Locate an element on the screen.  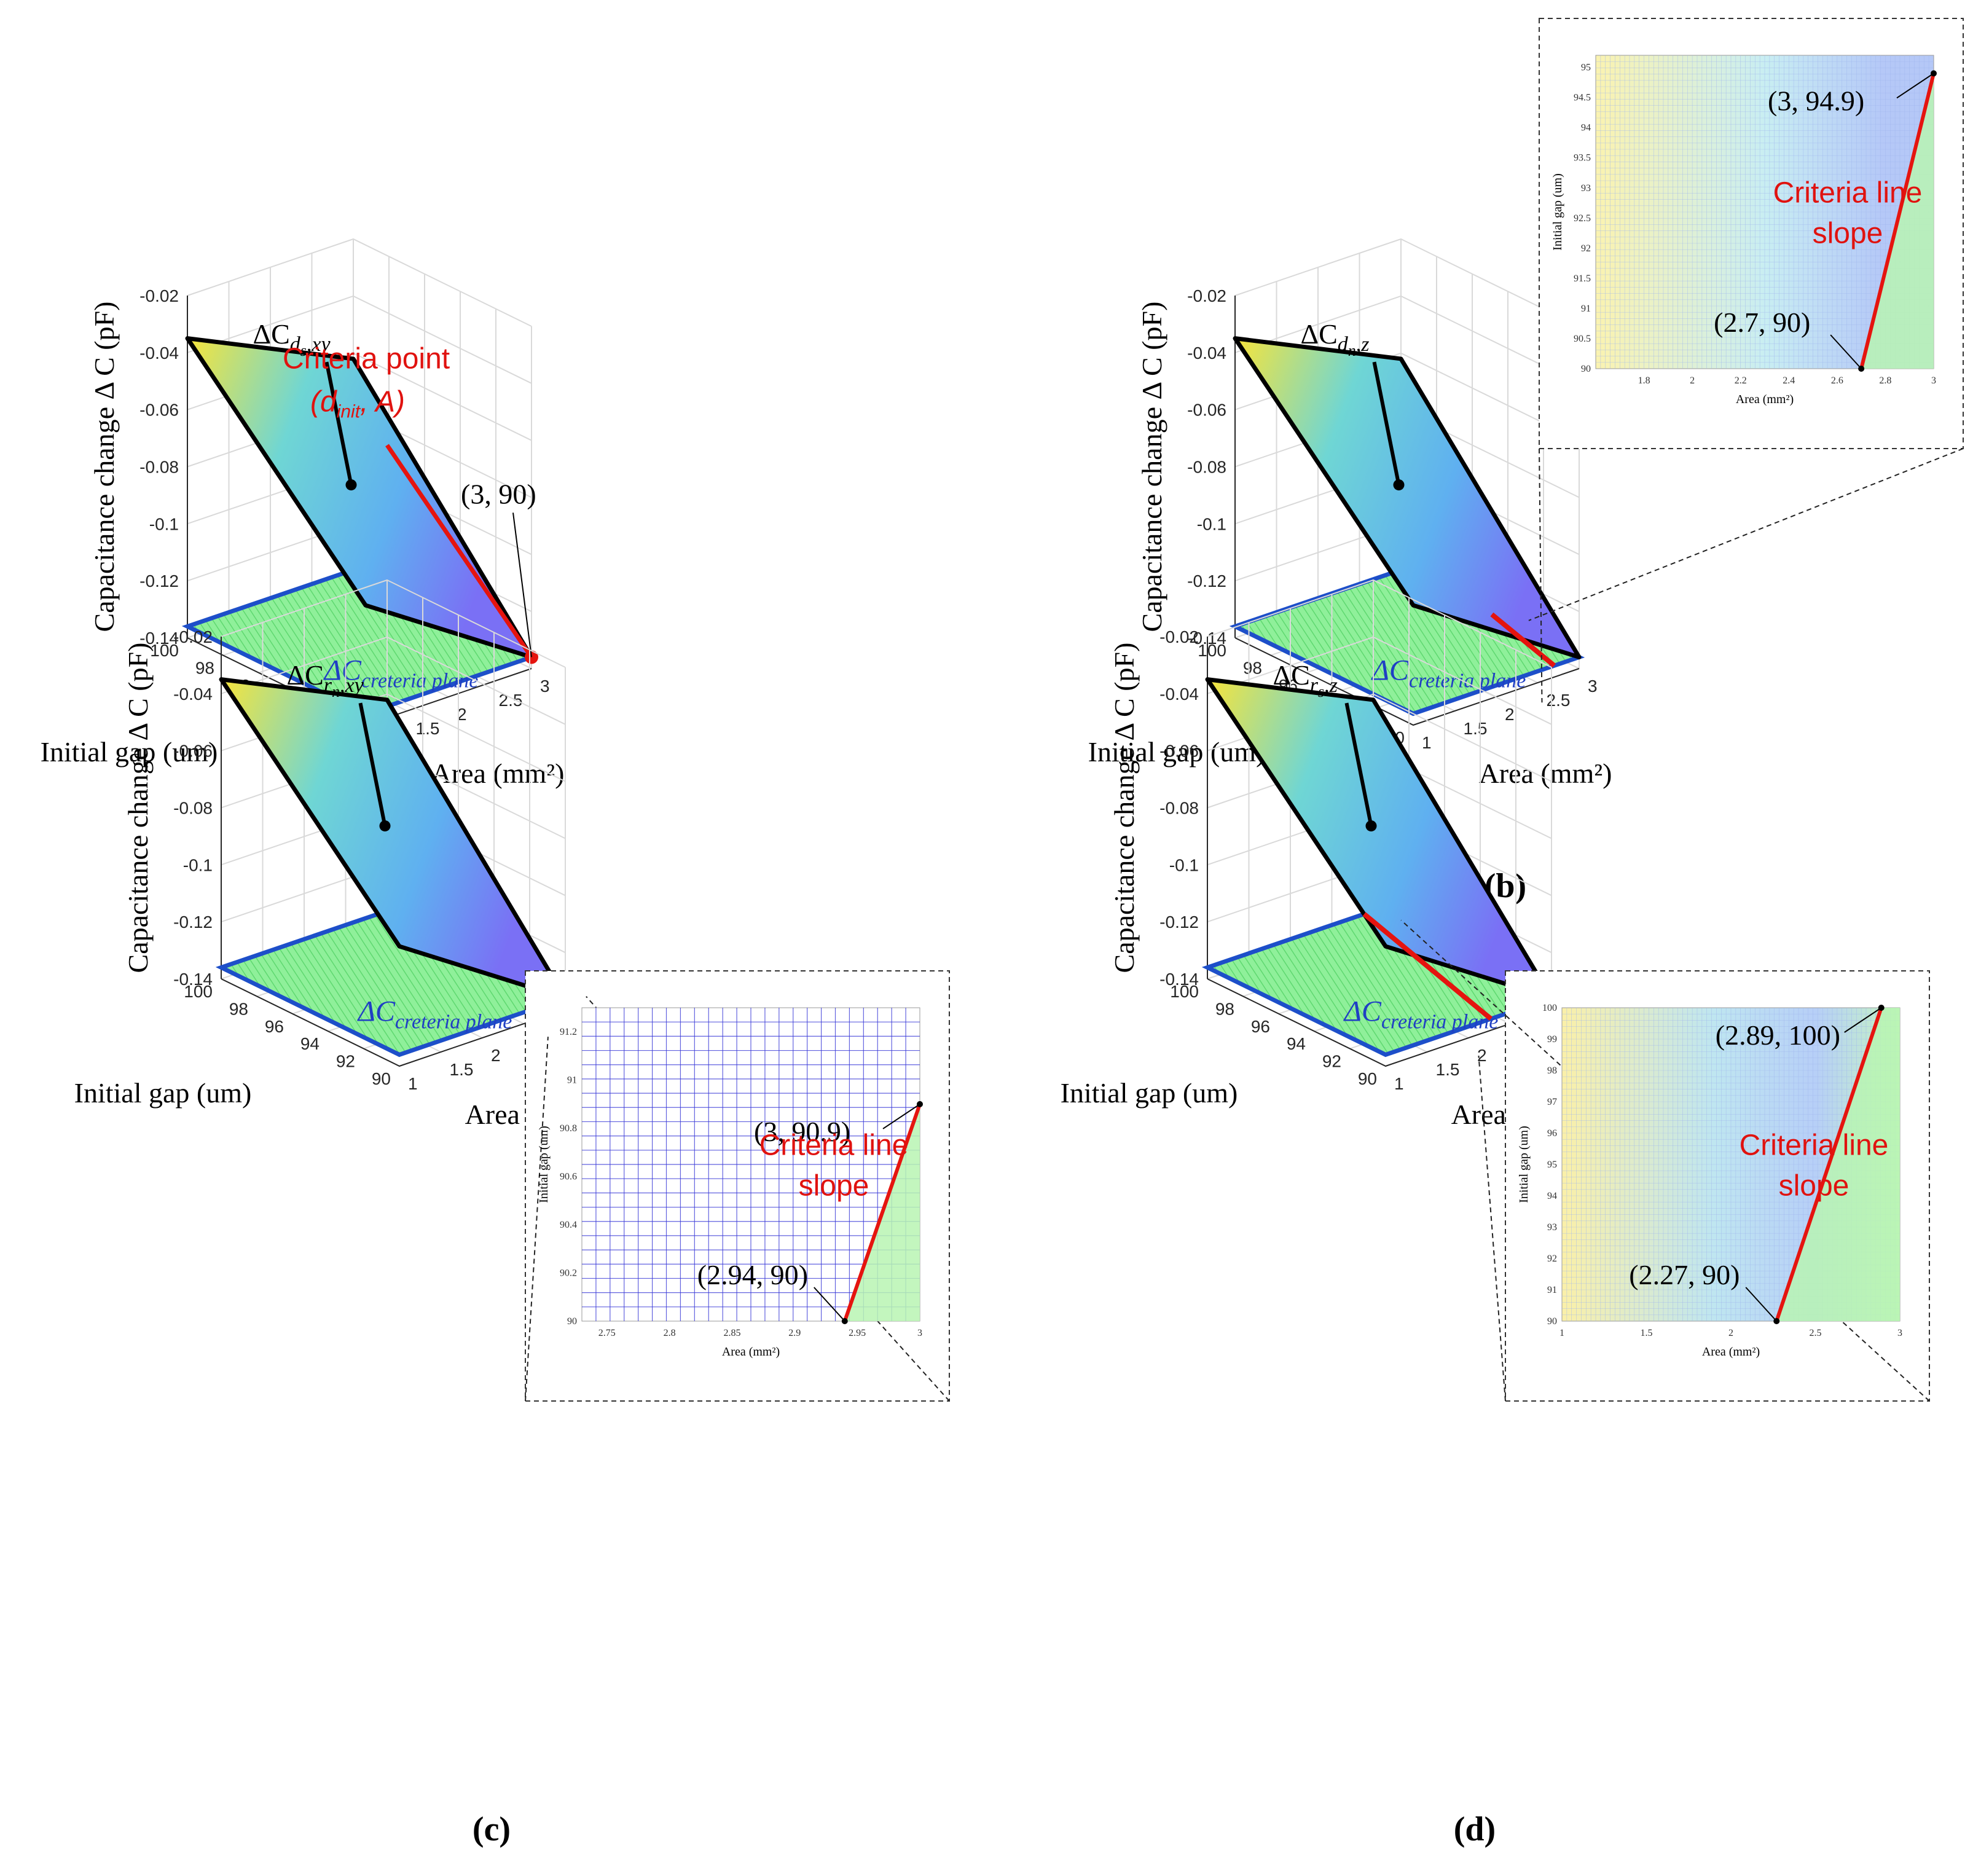
capacitance-surface is located at coordinates (1407, 497).